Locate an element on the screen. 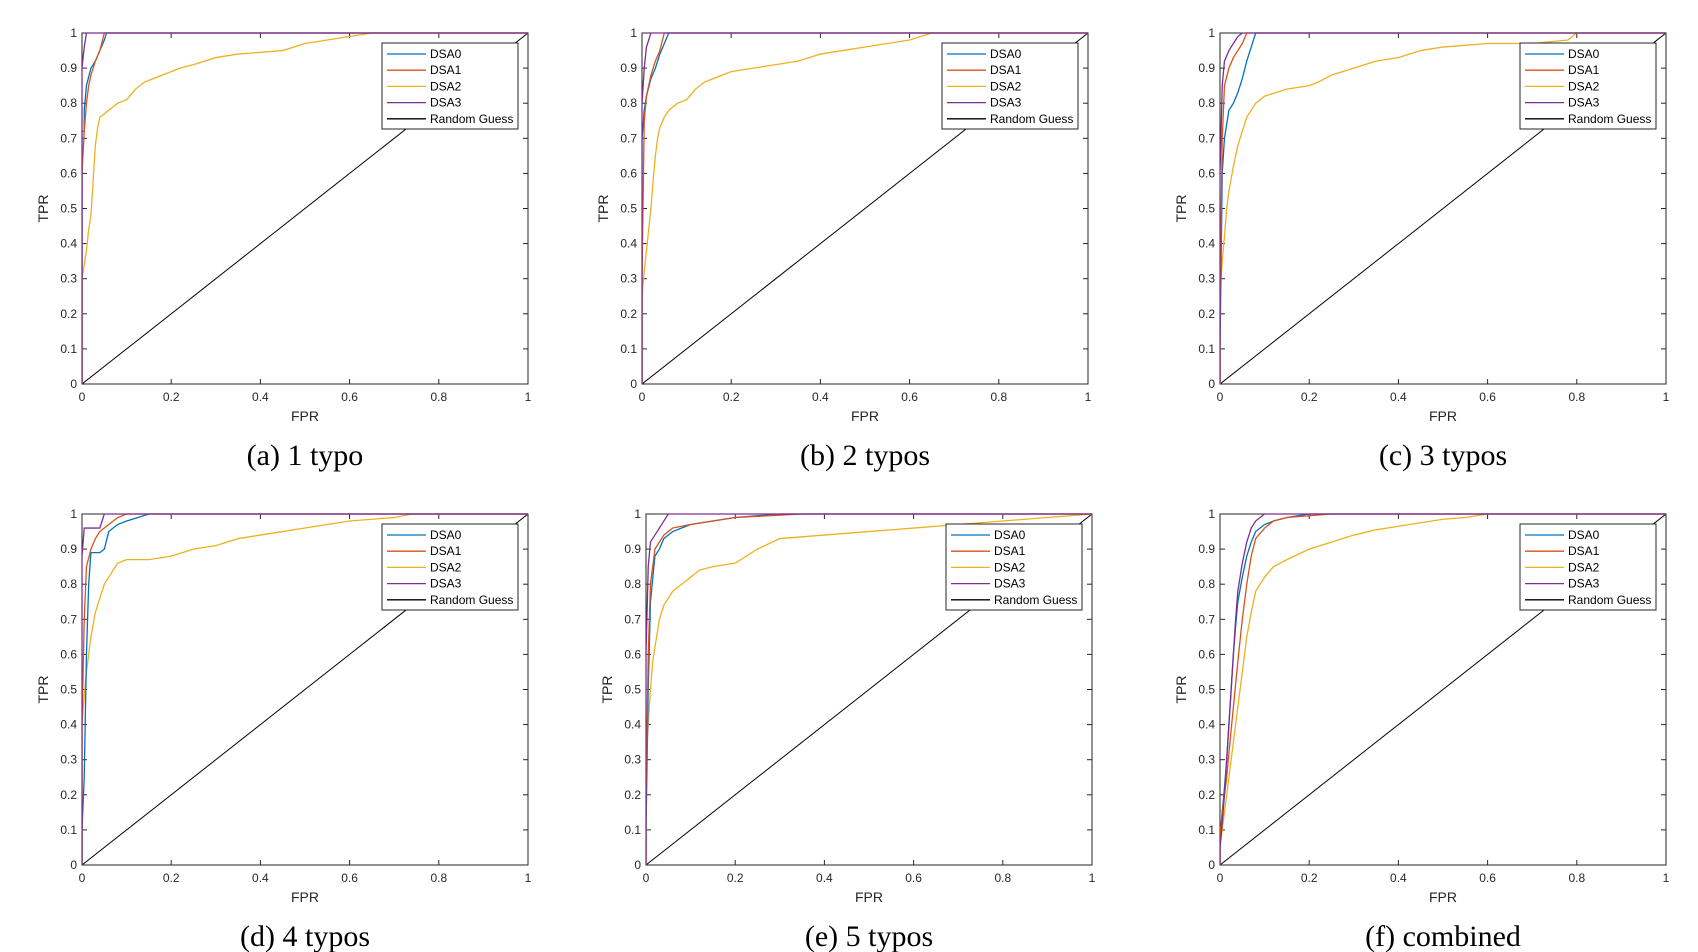  panel-caption: (d) 4 typos is located at coordinates (305, 936).